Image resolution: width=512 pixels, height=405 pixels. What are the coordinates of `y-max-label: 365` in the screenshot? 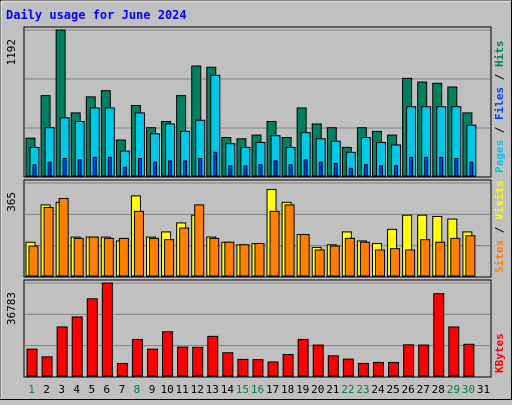 It's located at (11, 202).